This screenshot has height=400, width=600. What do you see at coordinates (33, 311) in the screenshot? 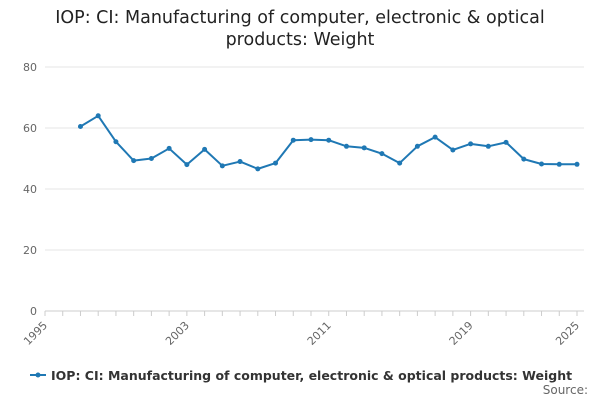
I see `y-tick-label: 0` at bounding box center [33, 311].